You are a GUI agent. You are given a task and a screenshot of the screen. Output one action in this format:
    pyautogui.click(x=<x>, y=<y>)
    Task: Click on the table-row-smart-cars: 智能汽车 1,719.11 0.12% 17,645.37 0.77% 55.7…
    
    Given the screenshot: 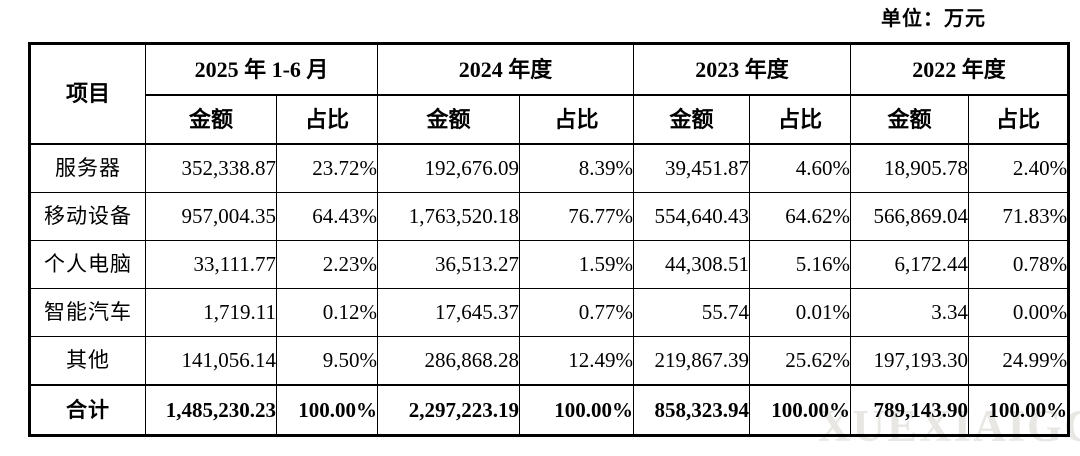 What is the action you would take?
    pyautogui.click(x=549, y=312)
    